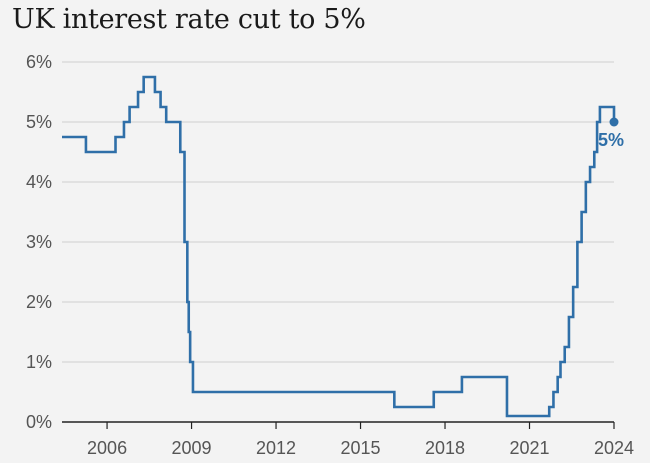 This screenshot has width=650, height=463. I want to click on y-tick-label: 3%, so click(39, 242).